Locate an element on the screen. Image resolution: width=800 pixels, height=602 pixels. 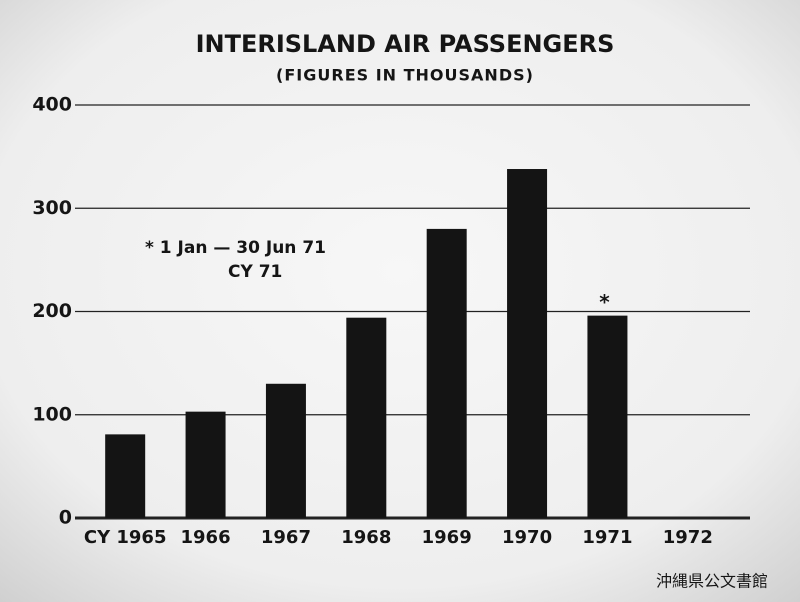
annotation: * is located at coordinates (604, 302).